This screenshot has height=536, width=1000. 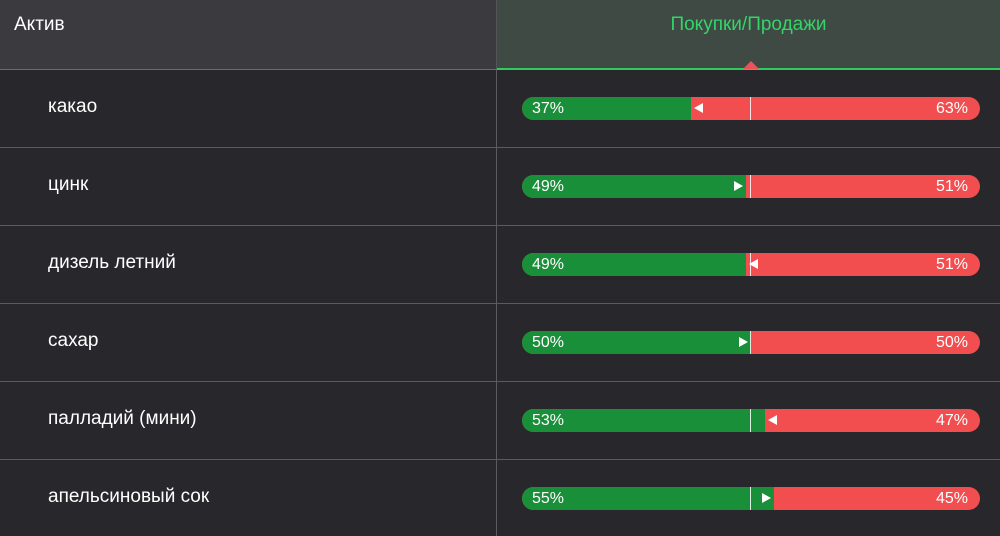 I want to click on sell-percent: 47%, so click(x=951, y=420).